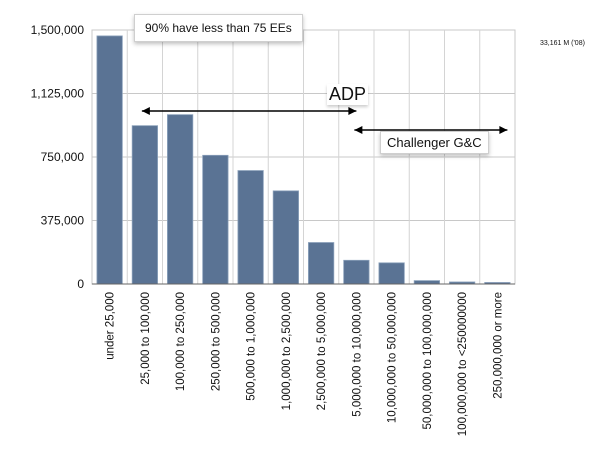  What do you see at coordinates (434, 142) in the screenshot?
I see `challenger-label: Challenger G&C` at bounding box center [434, 142].